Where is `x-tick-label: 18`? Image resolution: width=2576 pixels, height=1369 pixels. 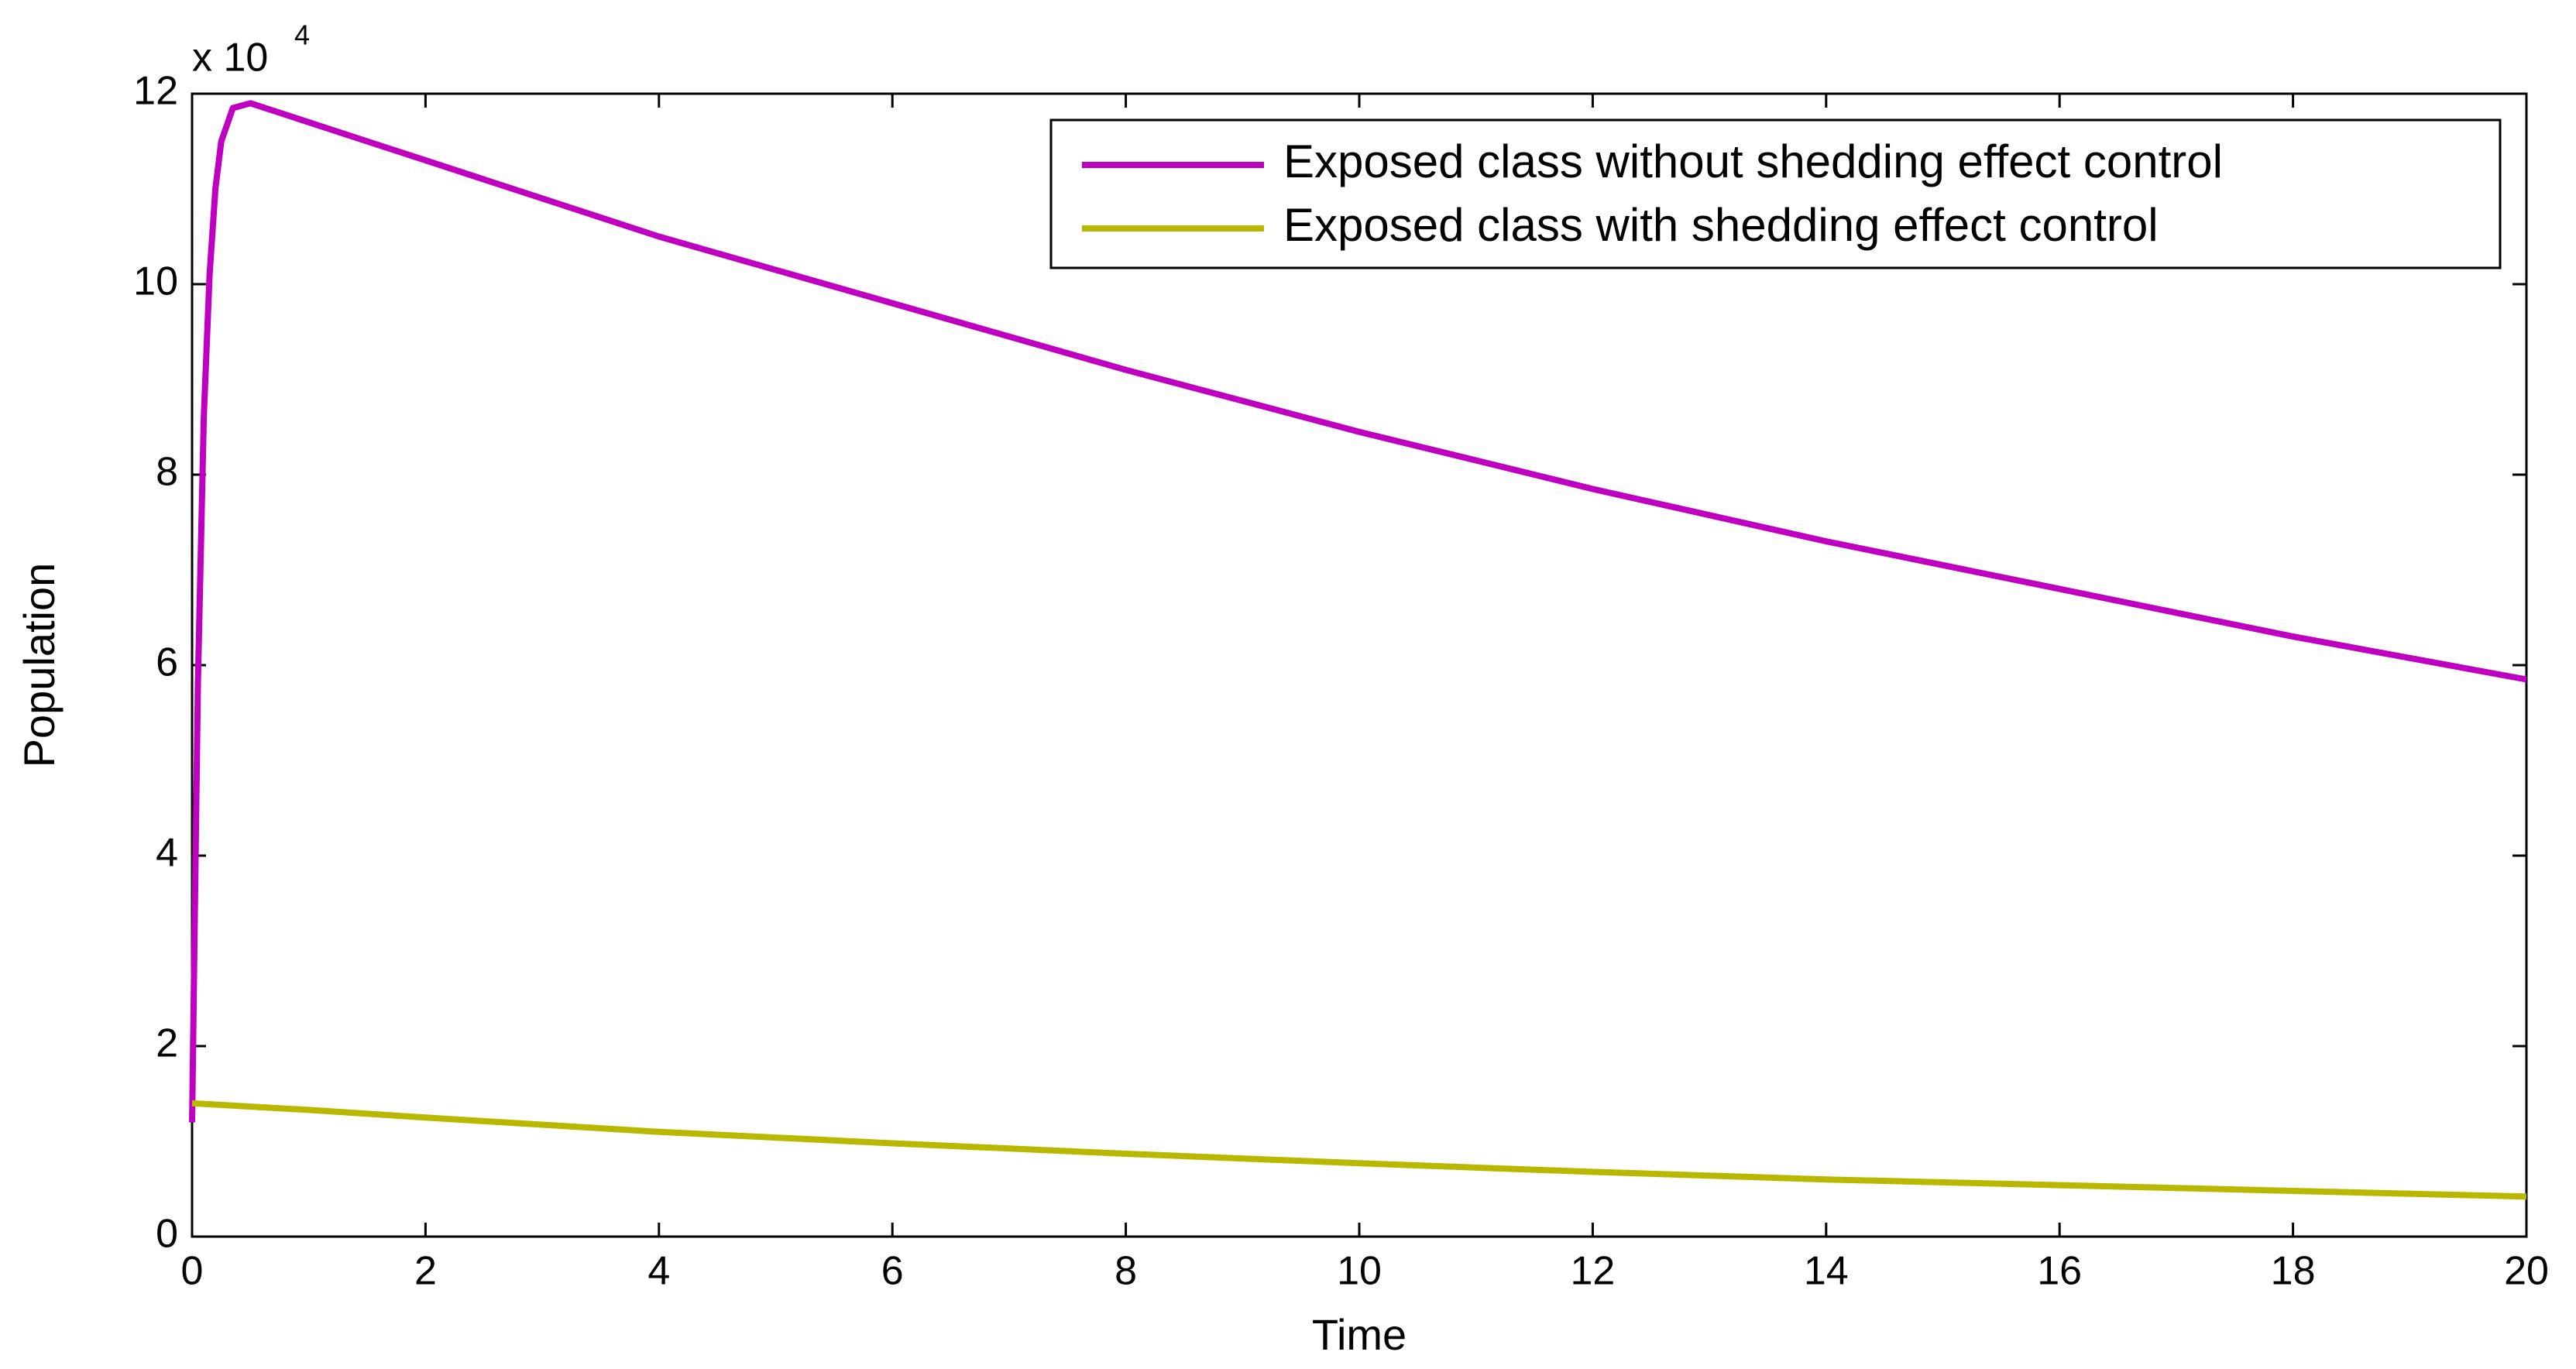
x-tick-label: 18 is located at coordinates (2293, 1272).